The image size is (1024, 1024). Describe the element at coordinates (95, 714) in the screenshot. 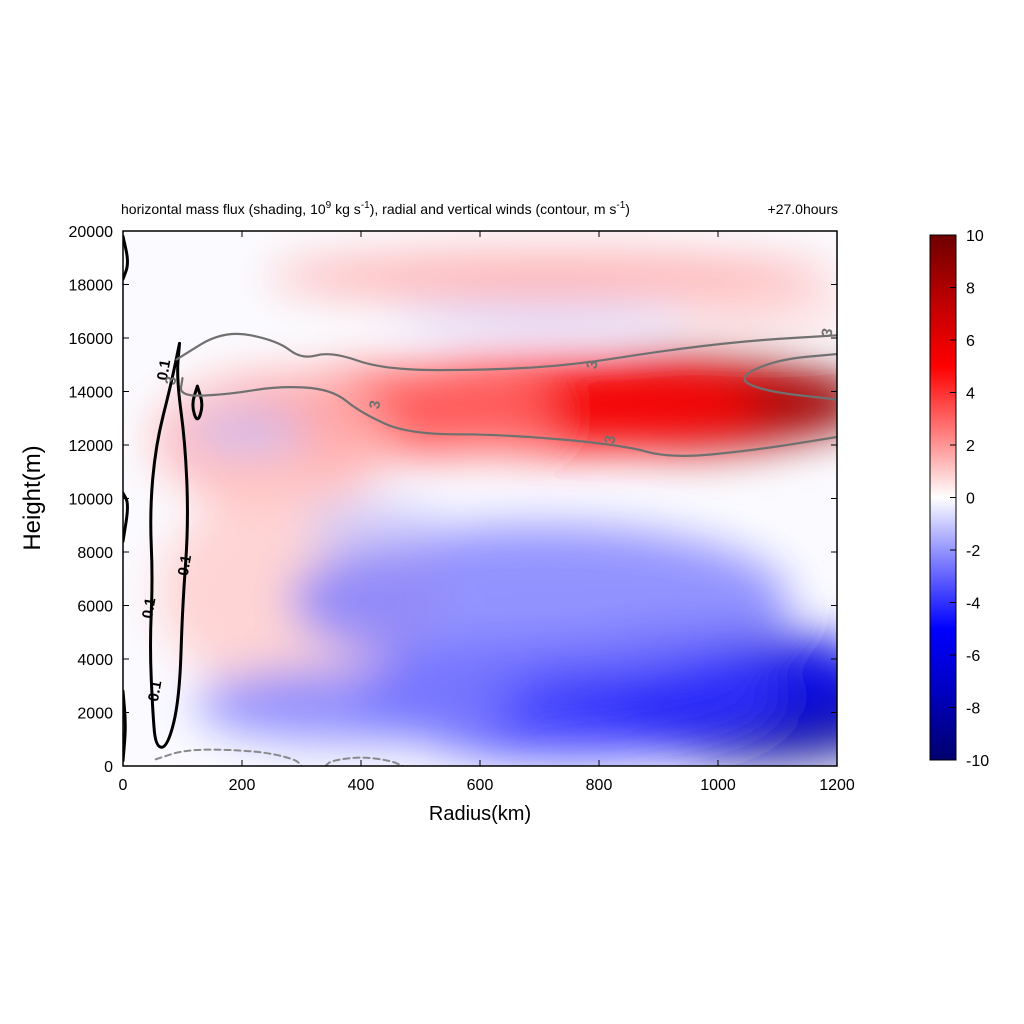

I see `y-tick-label: 2000` at that location.